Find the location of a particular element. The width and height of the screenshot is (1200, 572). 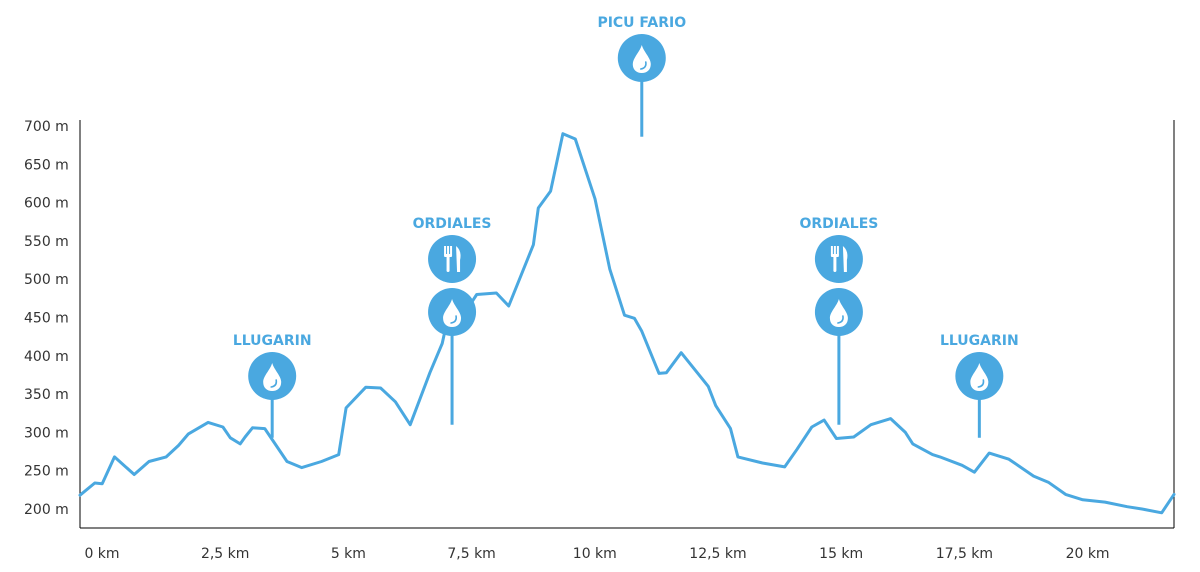

poi-marker: PICU FARIO is located at coordinates (641, 76).